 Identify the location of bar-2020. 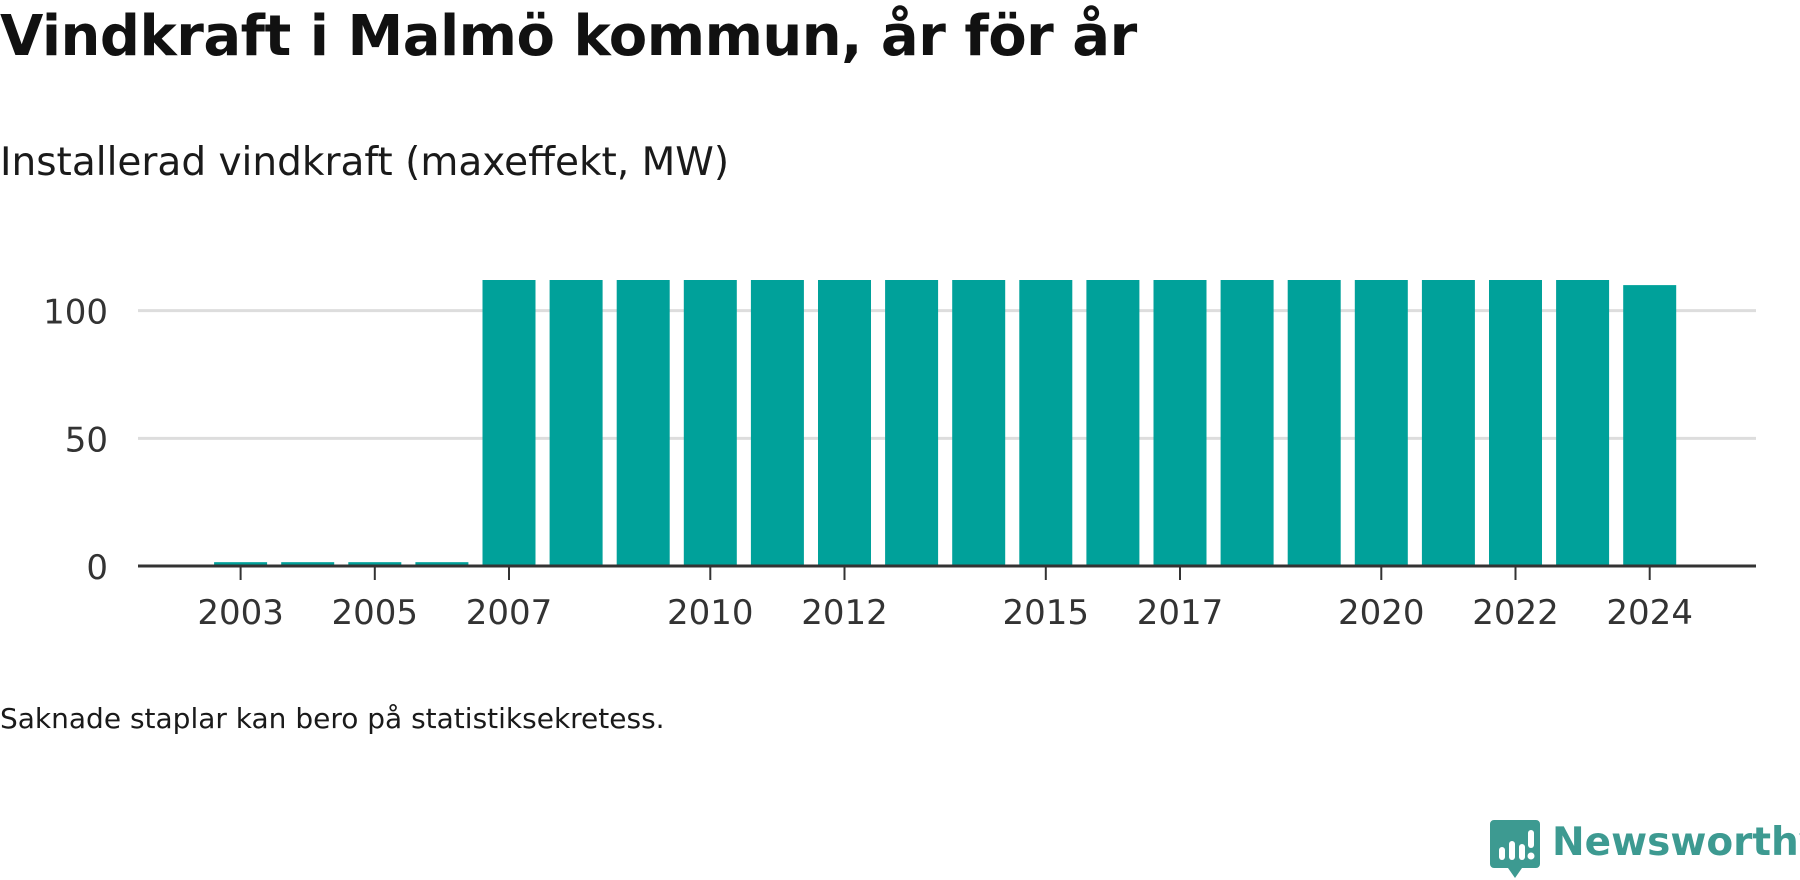
(1381, 423).